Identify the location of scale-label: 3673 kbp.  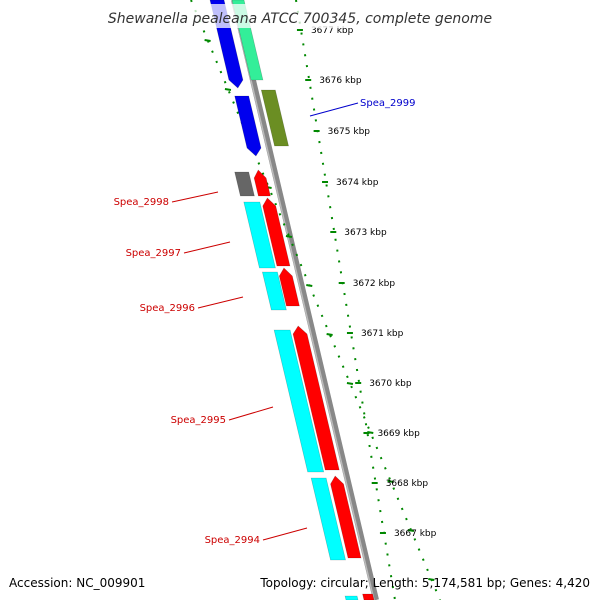
(365, 233).